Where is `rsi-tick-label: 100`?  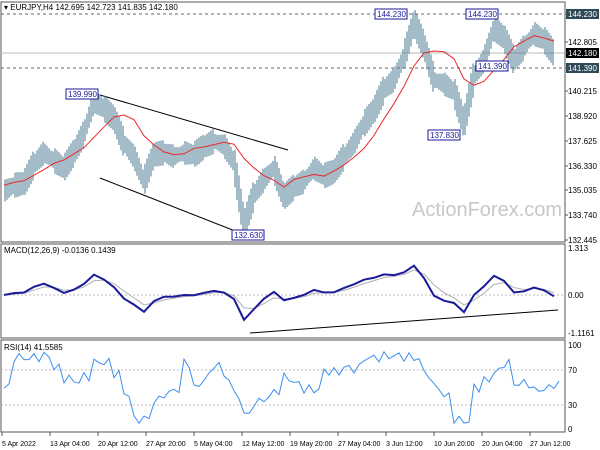
rsi-tick-label: 100 is located at coordinates (575, 345).